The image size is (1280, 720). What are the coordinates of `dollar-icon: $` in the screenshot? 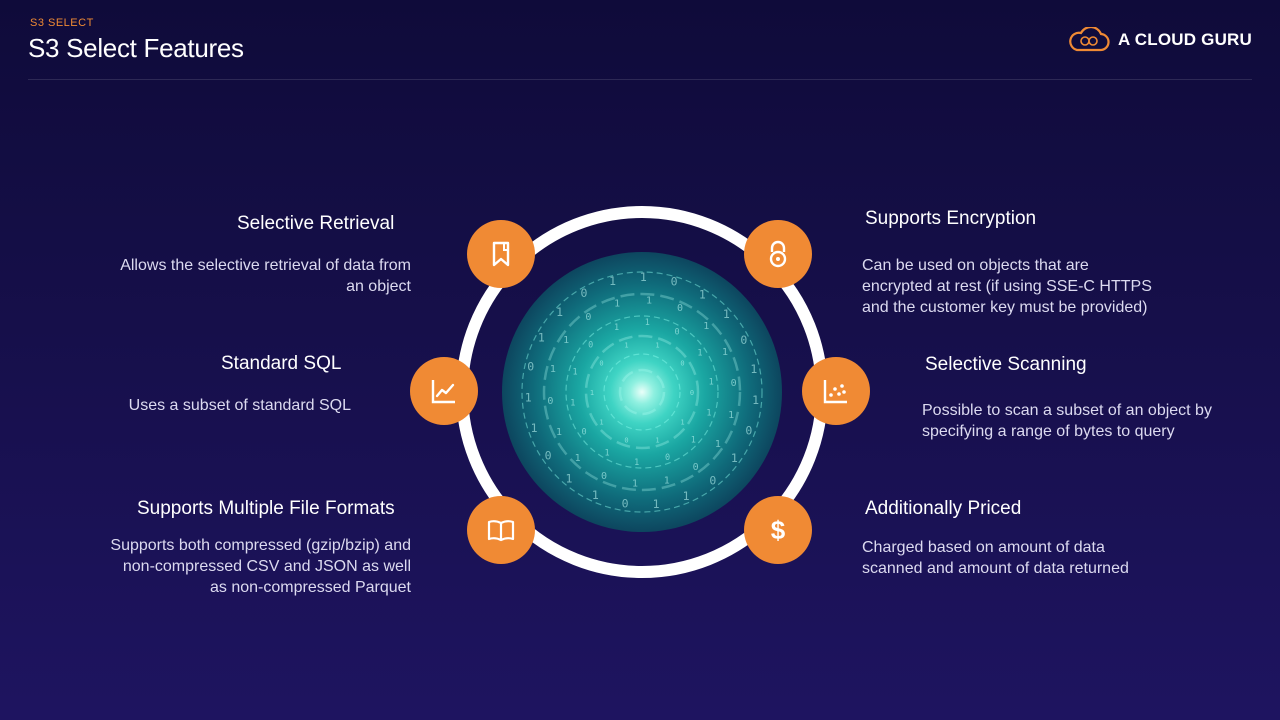 It's located at (778, 529).